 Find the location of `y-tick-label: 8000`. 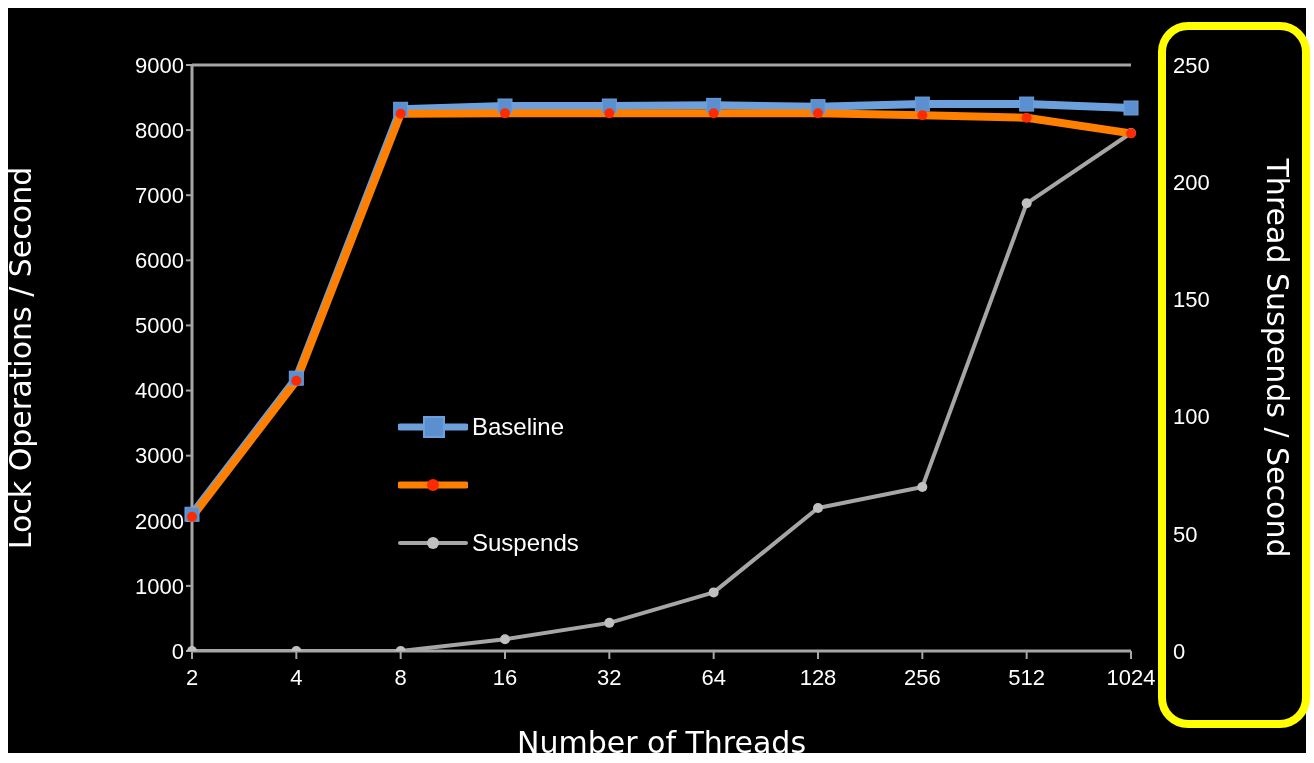

y-tick-label: 8000 is located at coordinates (159, 130).